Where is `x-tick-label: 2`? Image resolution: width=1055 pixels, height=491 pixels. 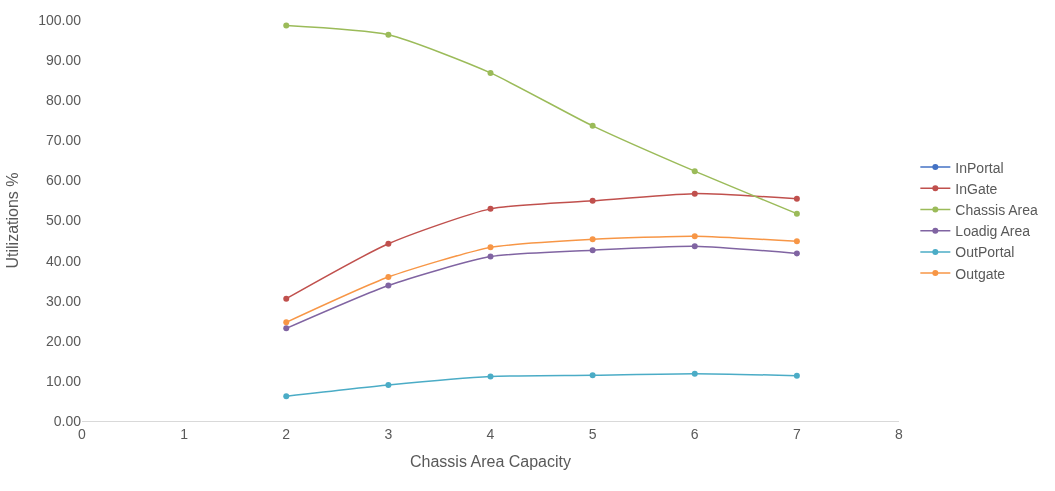 x-tick-label: 2 is located at coordinates (286, 433).